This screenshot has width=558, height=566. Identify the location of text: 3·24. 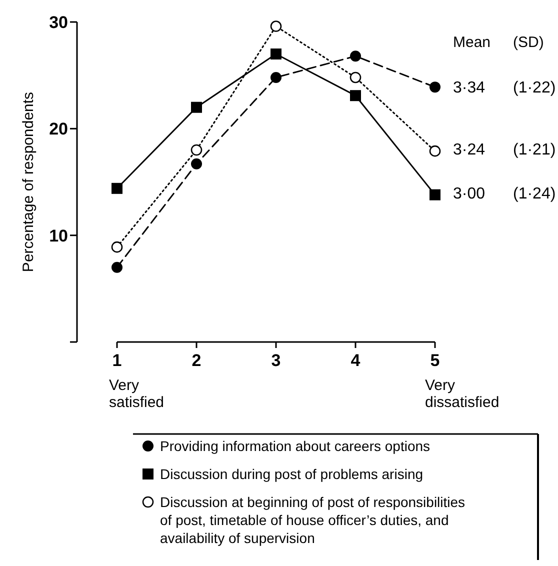
(469, 150).